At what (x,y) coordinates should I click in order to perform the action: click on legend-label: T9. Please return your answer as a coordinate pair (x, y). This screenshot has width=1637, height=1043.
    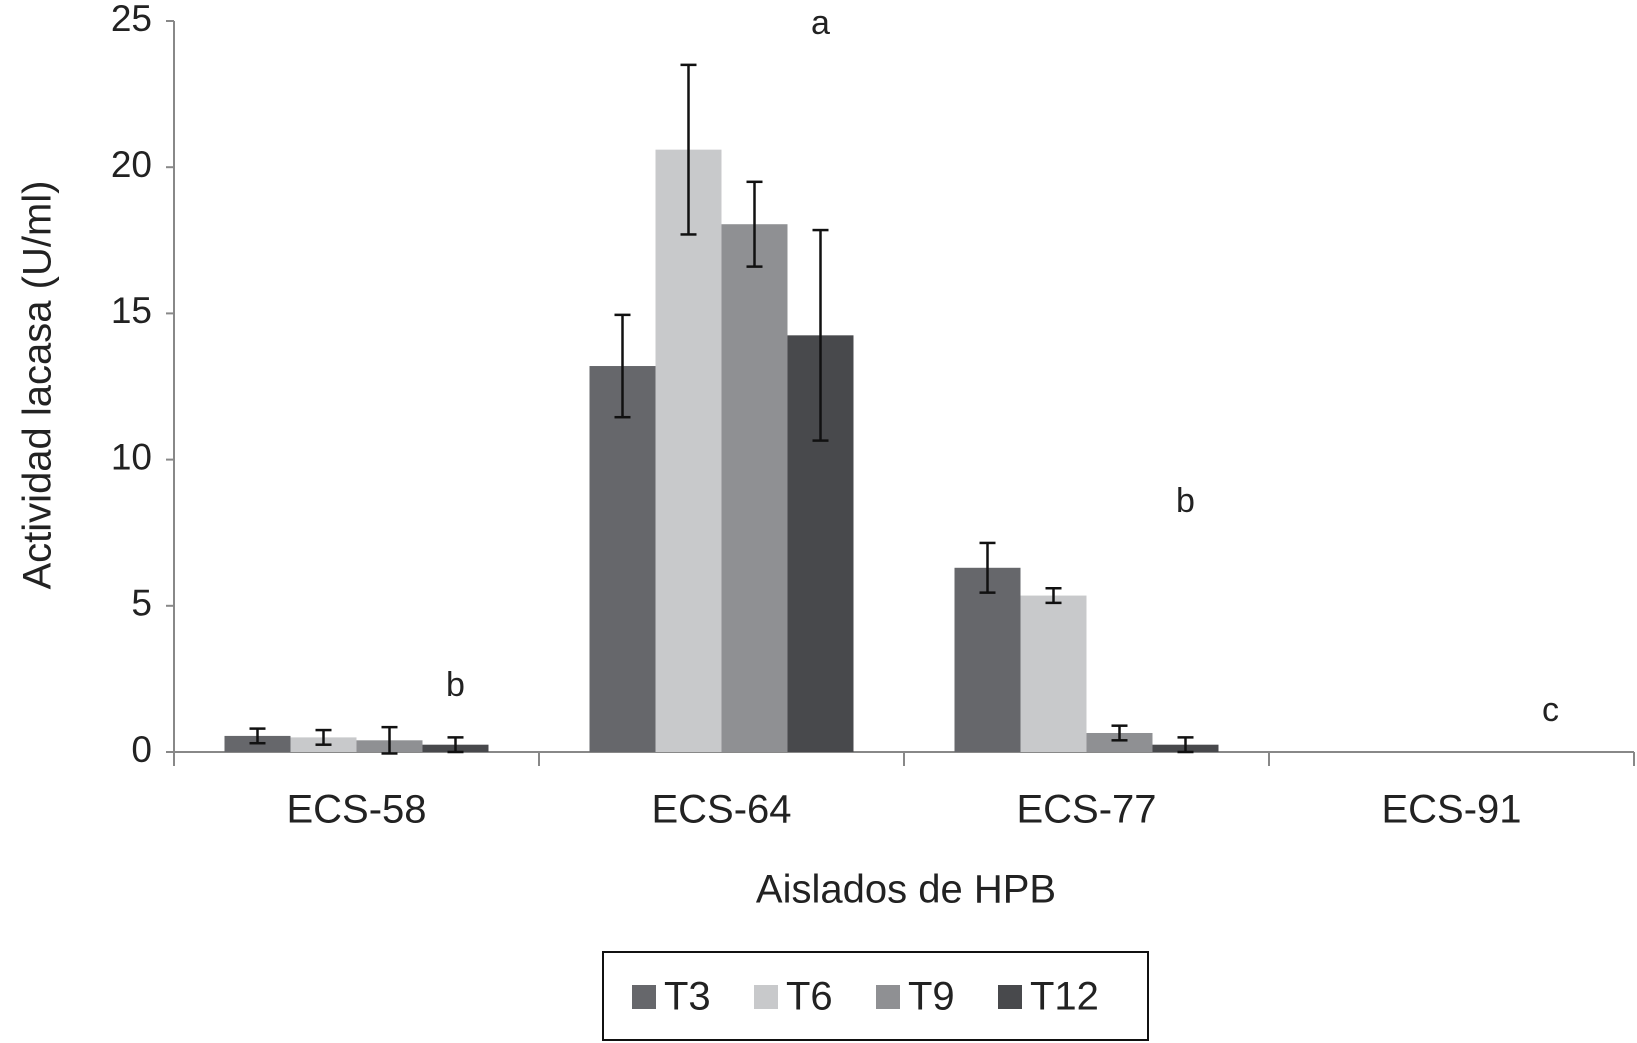
    Looking at the image, I should click on (931, 997).